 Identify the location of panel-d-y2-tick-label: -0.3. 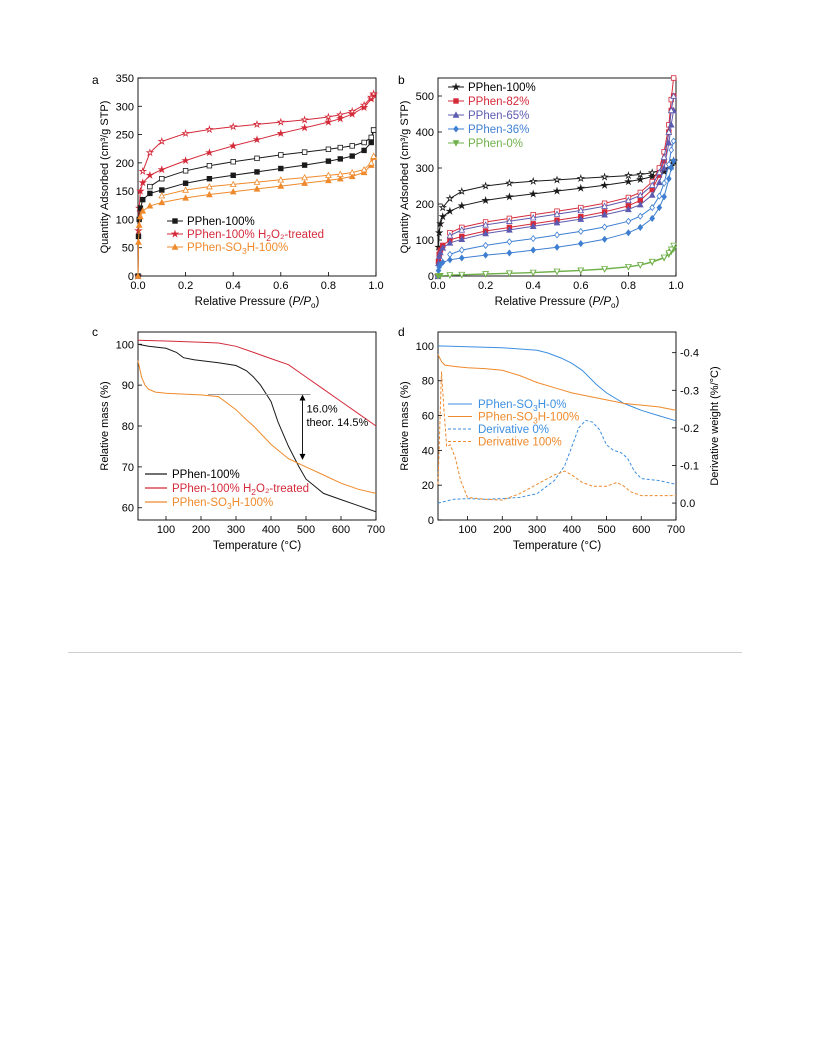
(689, 391).